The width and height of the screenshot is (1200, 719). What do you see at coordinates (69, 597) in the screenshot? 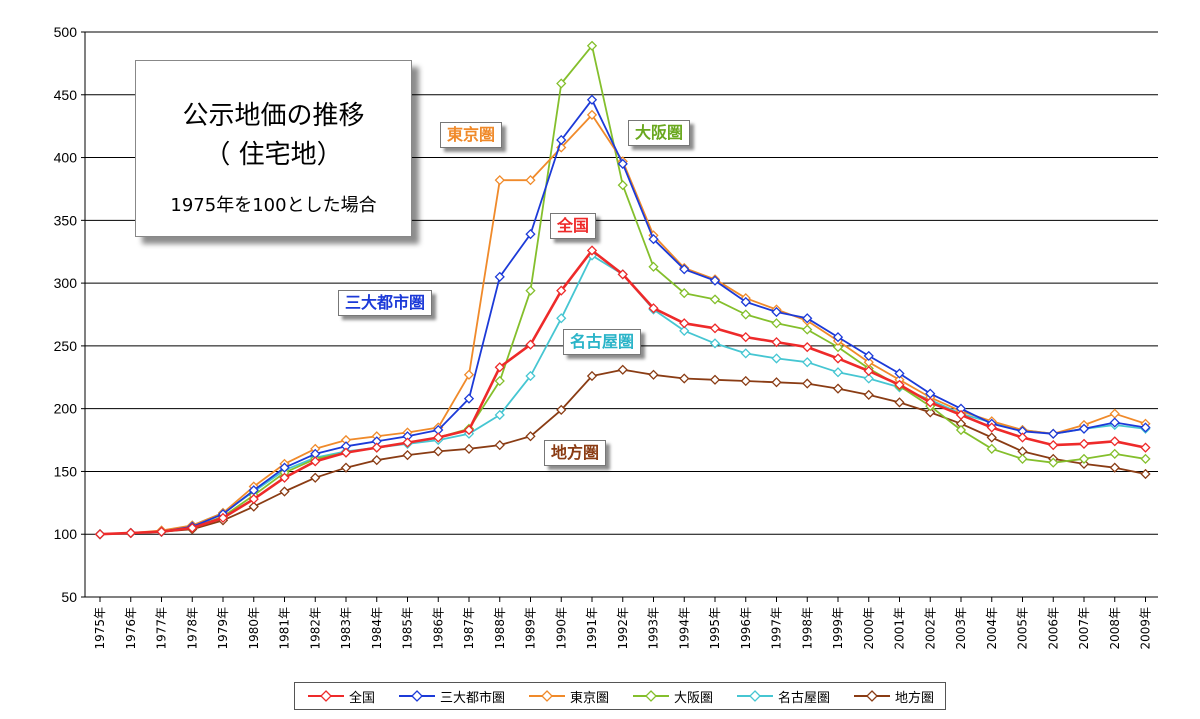
I see `y-tick-label: 50` at bounding box center [69, 597].